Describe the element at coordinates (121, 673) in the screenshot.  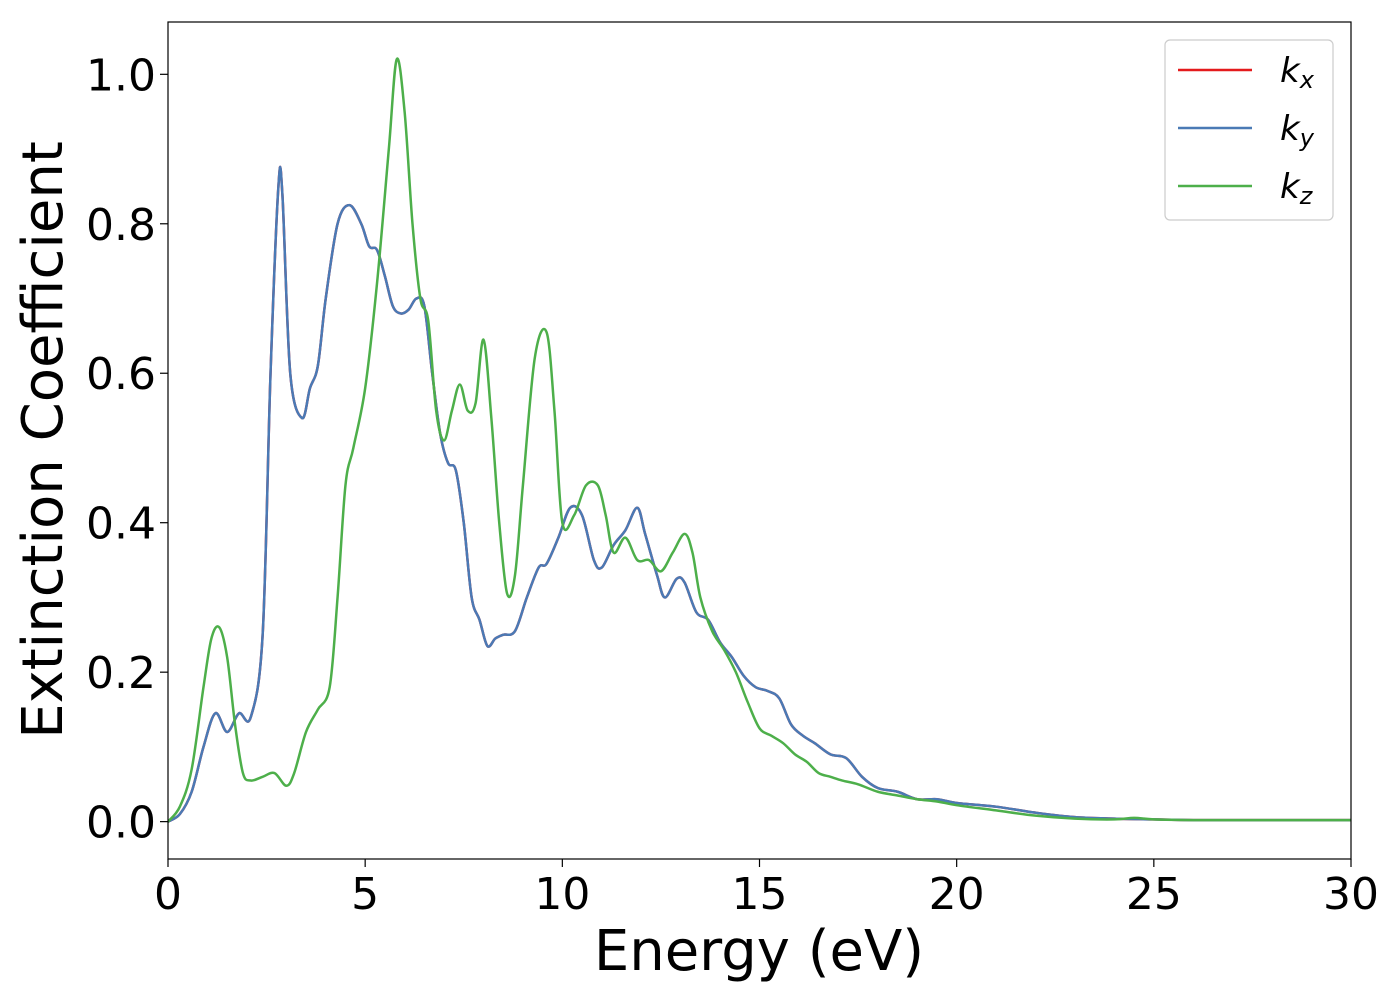
I see `y-tick-label: 0.2` at that location.